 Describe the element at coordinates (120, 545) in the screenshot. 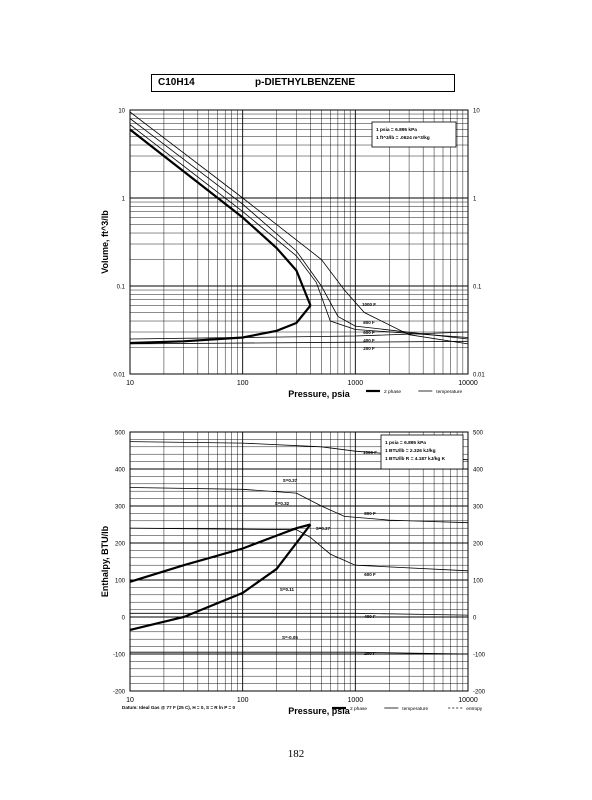

I see `y-tick-label: 200` at that location.